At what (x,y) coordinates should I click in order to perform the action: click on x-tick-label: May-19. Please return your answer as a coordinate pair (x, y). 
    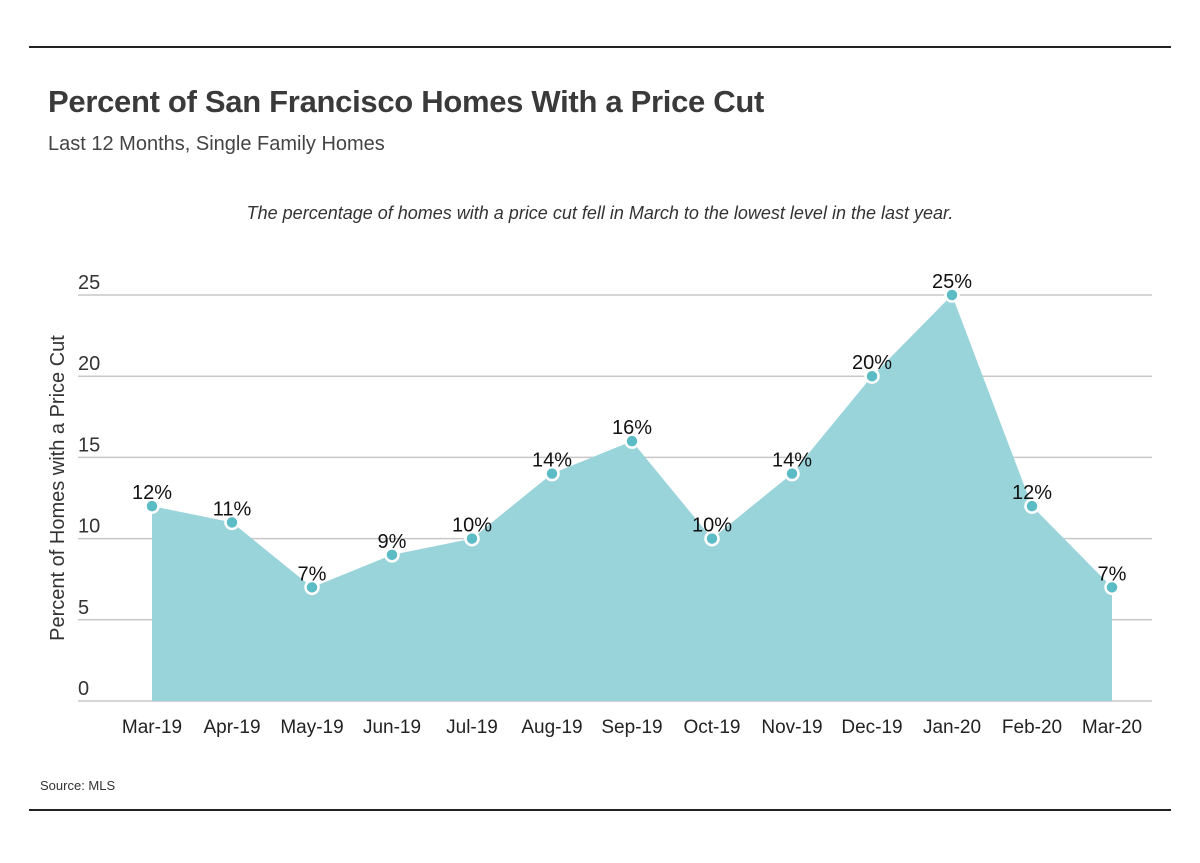
    Looking at the image, I should click on (311, 727).